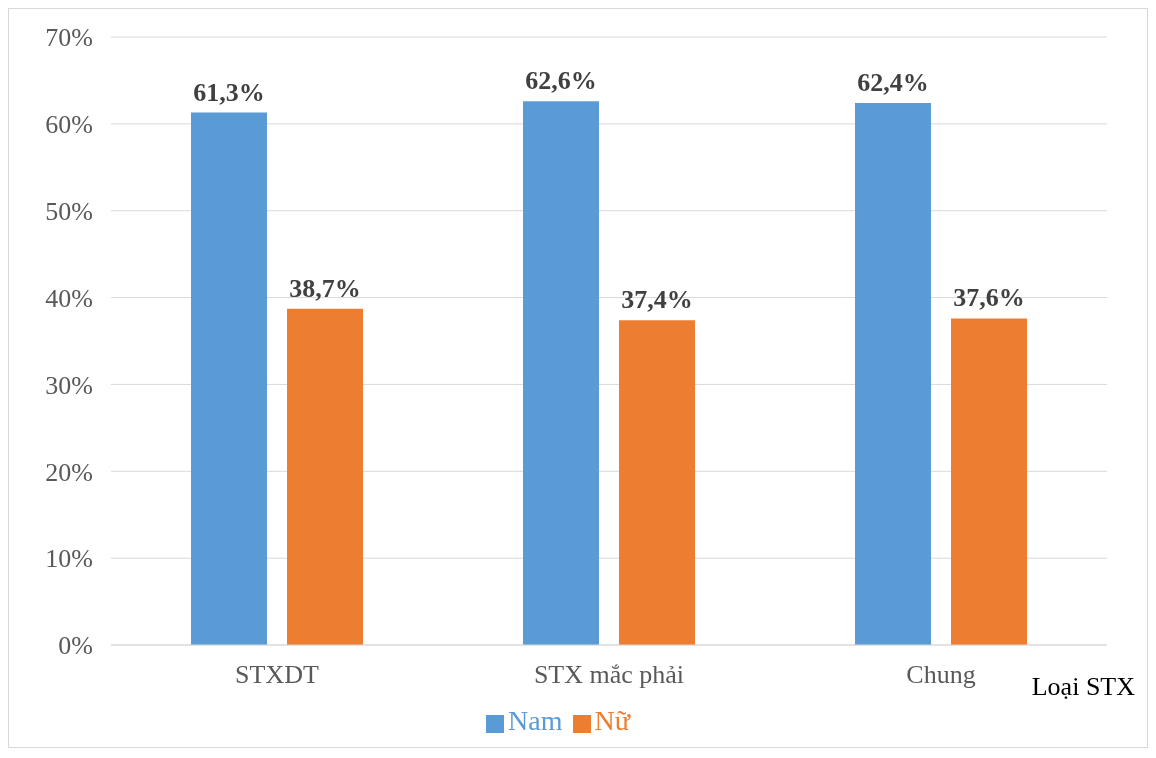 Image resolution: width=1156 pixels, height=758 pixels. What do you see at coordinates (75, 646) in the screenshot?
I see `y-tick-label: 0%` at bounding box center [75, 646].